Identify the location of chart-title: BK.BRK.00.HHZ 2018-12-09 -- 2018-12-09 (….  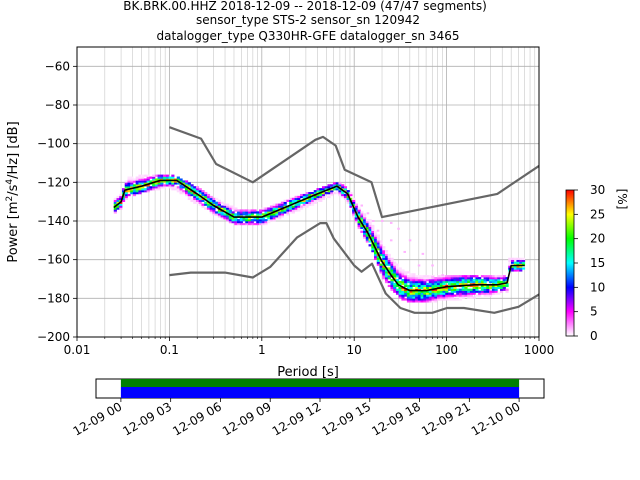
(305, 21).